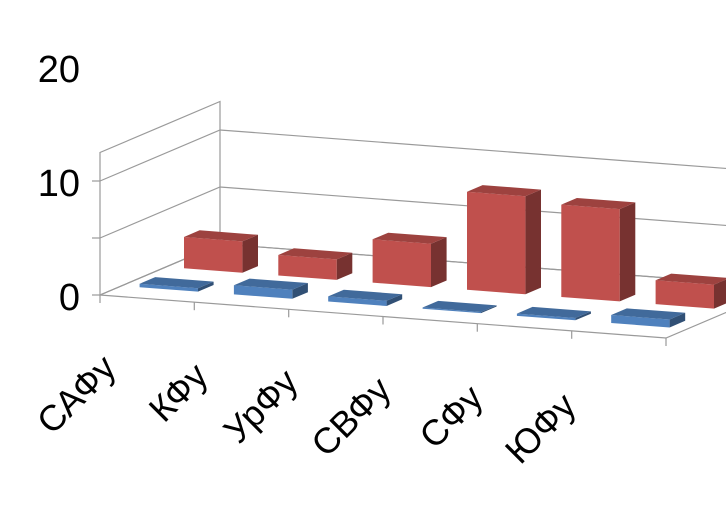  I want to click on x-category-label: СВФу, so click(351, 417).